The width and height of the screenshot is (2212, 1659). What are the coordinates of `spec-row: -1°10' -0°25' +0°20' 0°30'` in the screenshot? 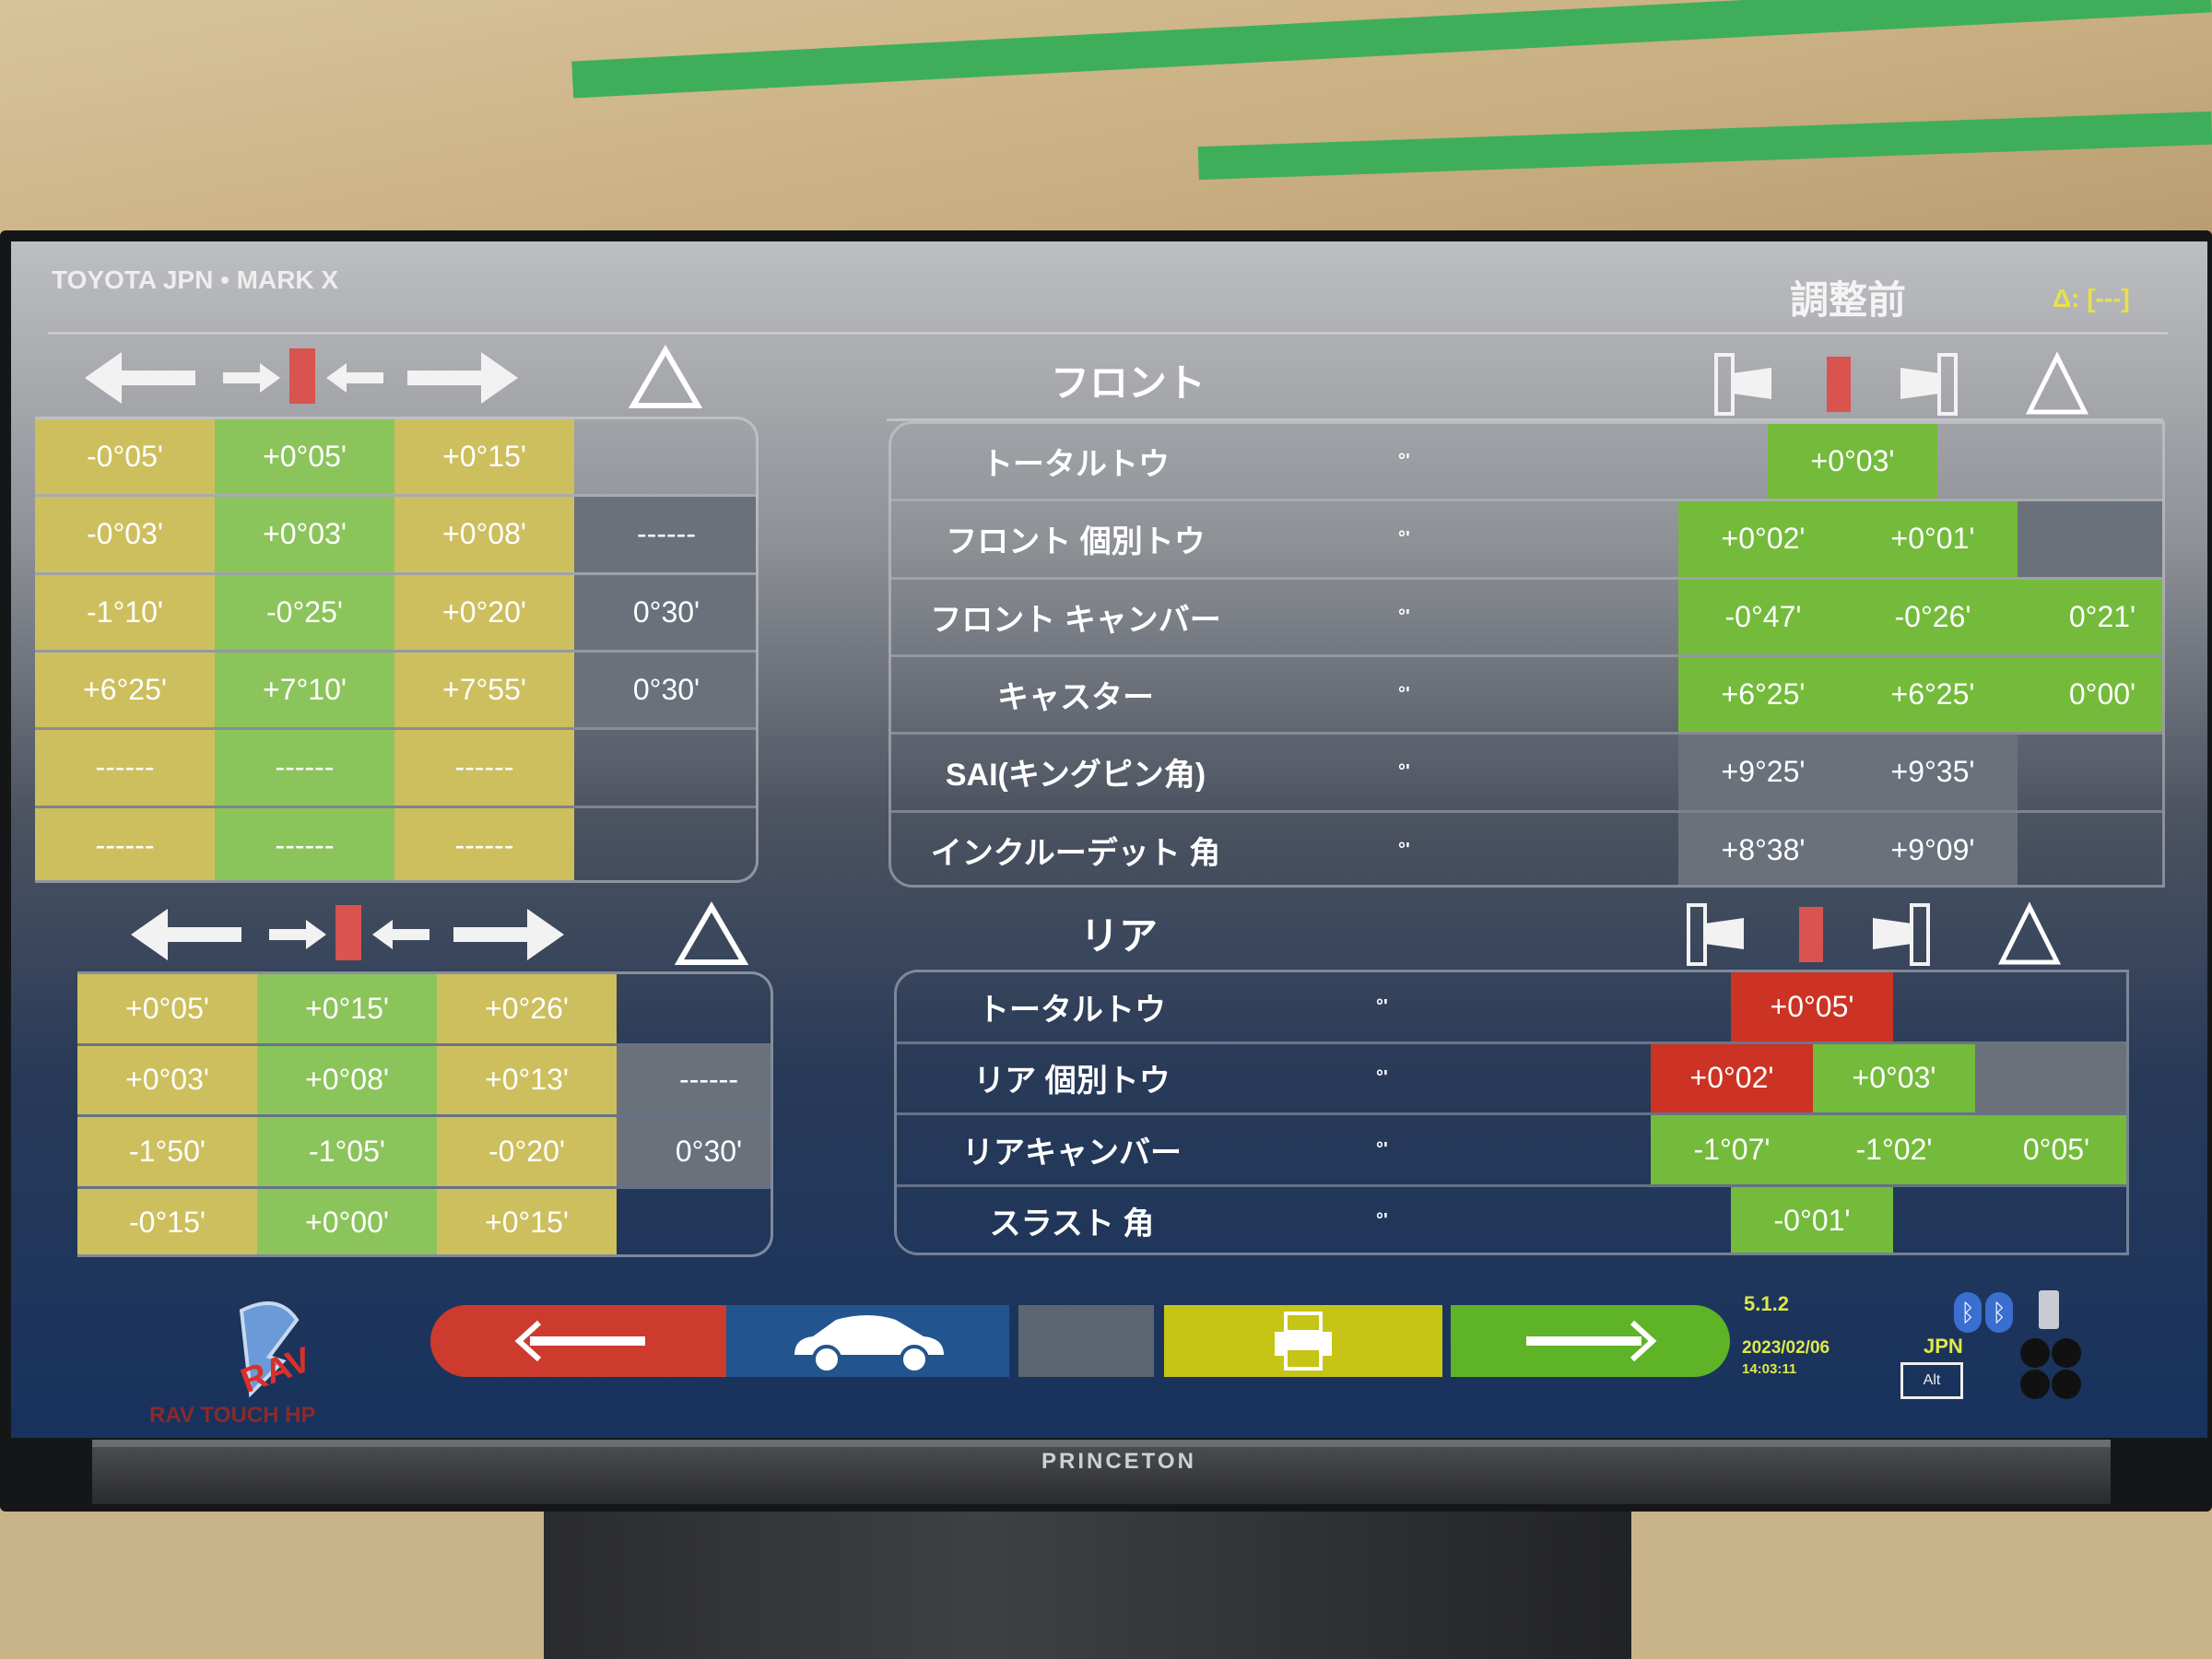 It's located at (395, 613).